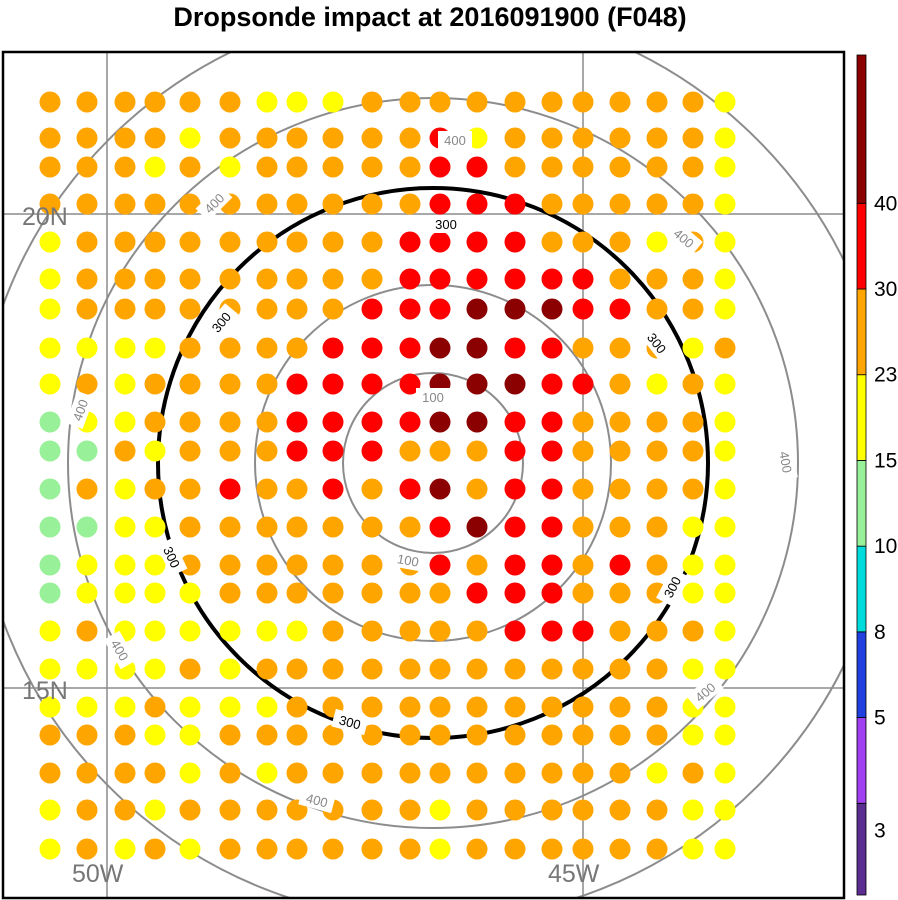 This screenshot has height=900, width=898. Describe the element at coordinates (880, 632) in the screenshot. I see `colorbar-tick-label: 8` at that location.